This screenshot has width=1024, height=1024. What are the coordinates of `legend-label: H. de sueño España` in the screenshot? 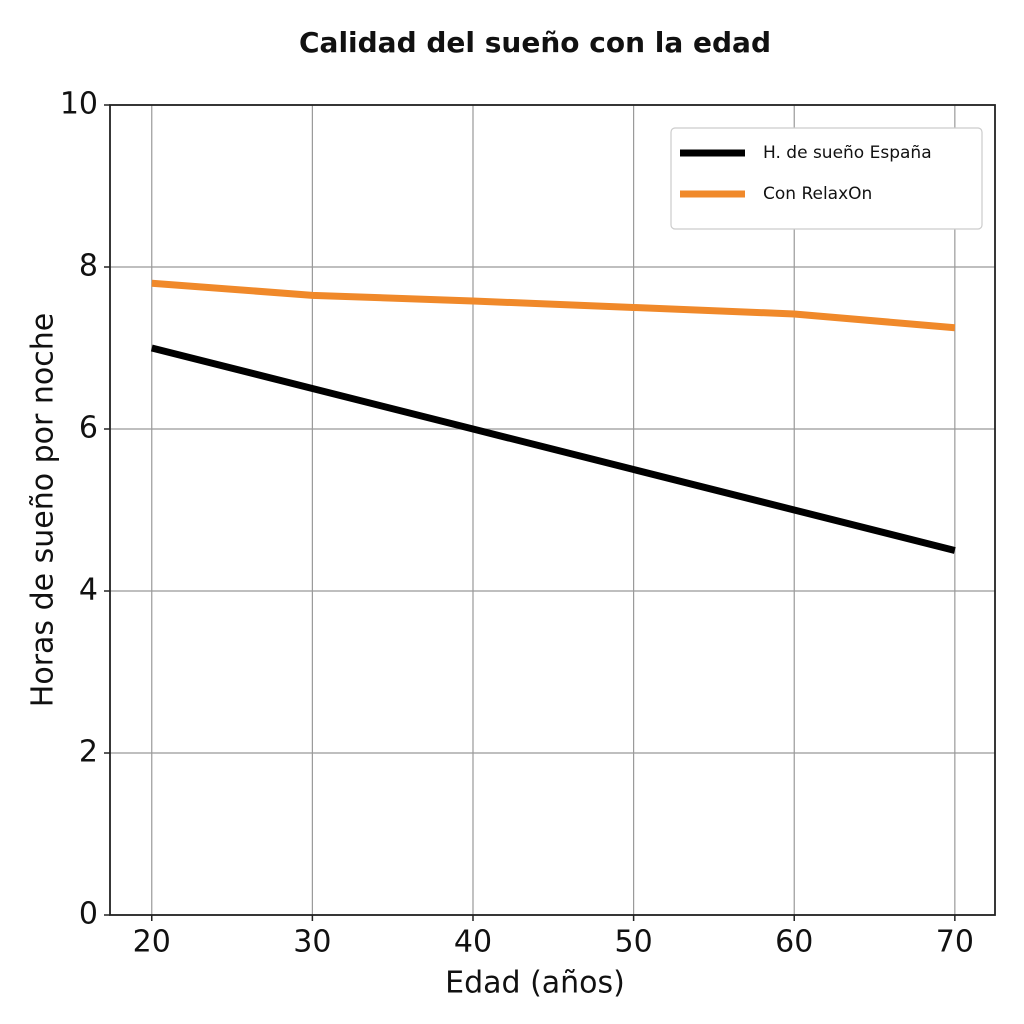 It's located at (847, 153).